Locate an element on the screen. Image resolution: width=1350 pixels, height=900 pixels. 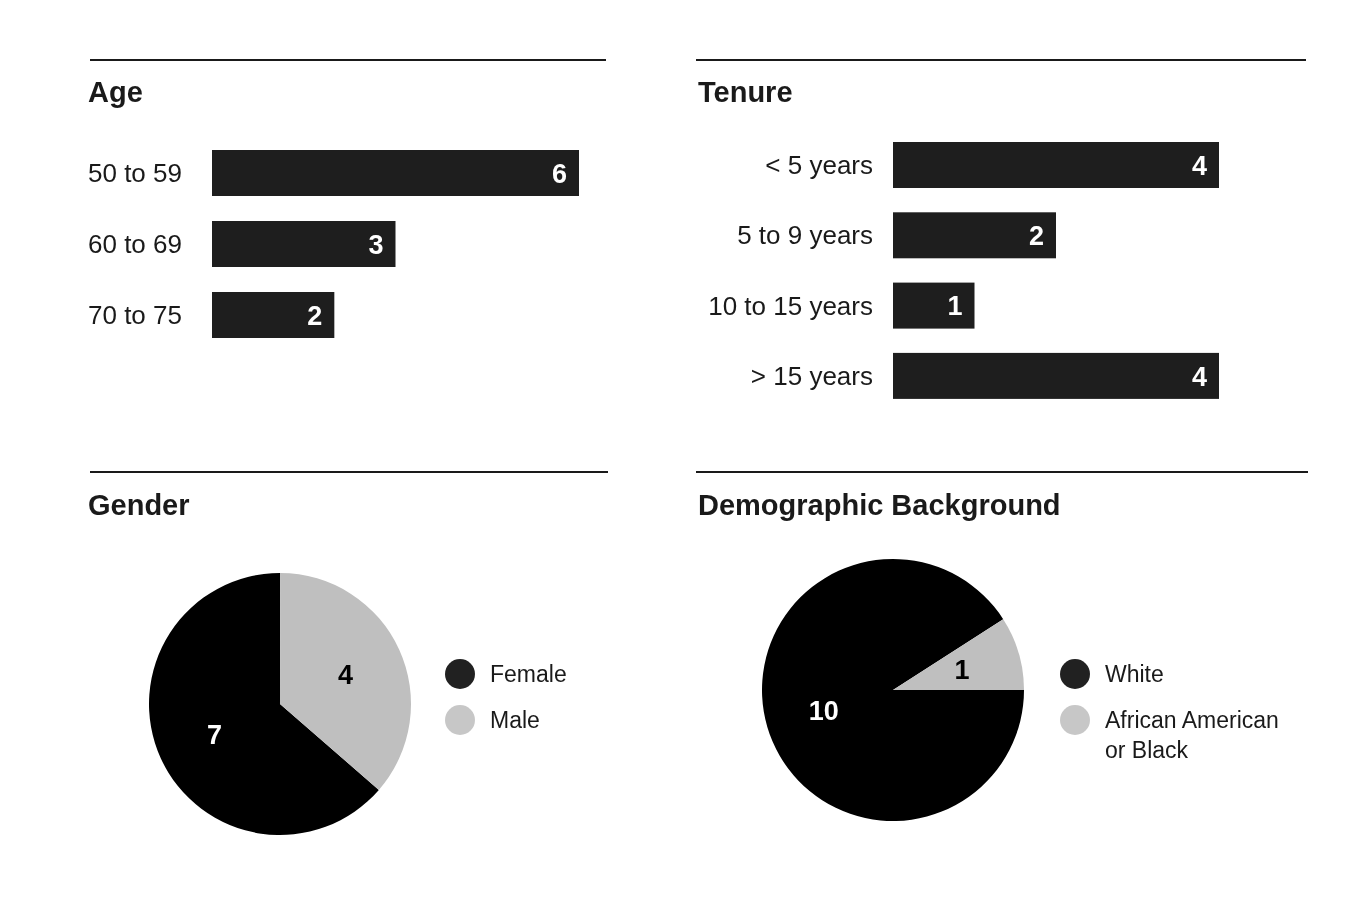
y-tick-label: < 5 years is located at coordinates (819, 165).